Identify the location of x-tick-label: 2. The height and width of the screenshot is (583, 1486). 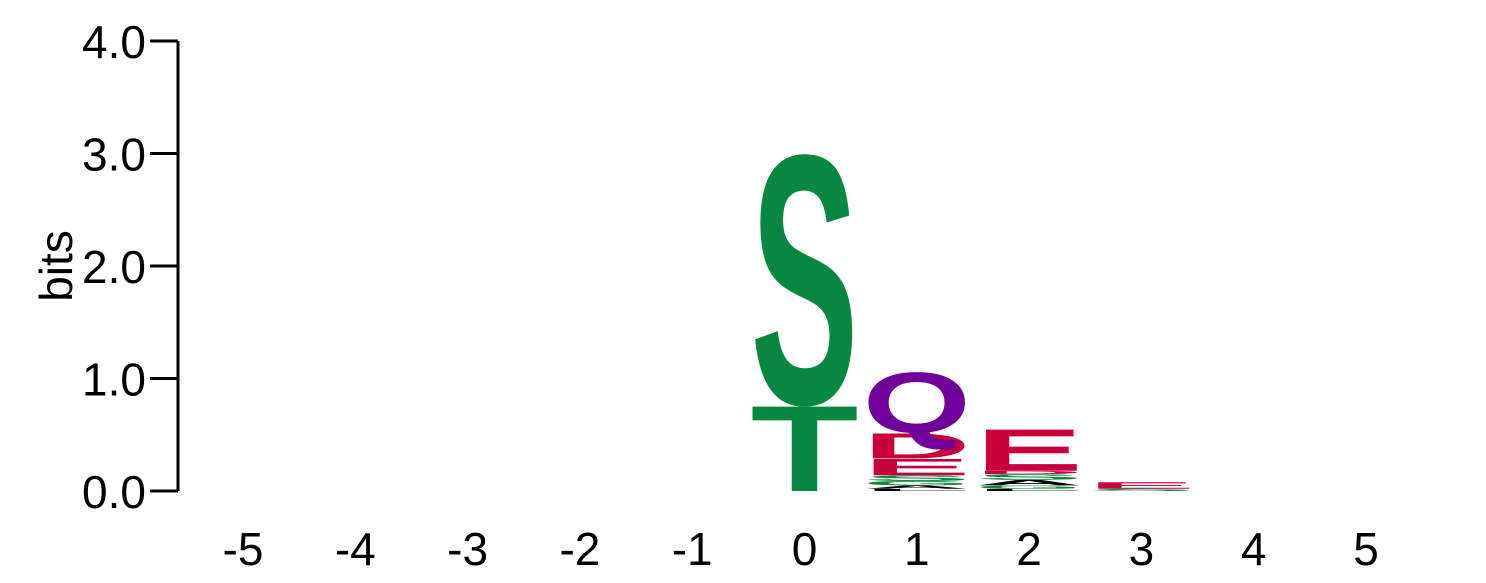
(1029, 549).